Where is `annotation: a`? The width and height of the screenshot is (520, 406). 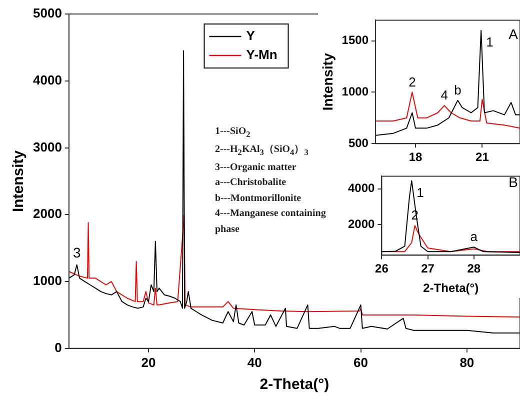
annotation: a is located at coordinates (474, 236).